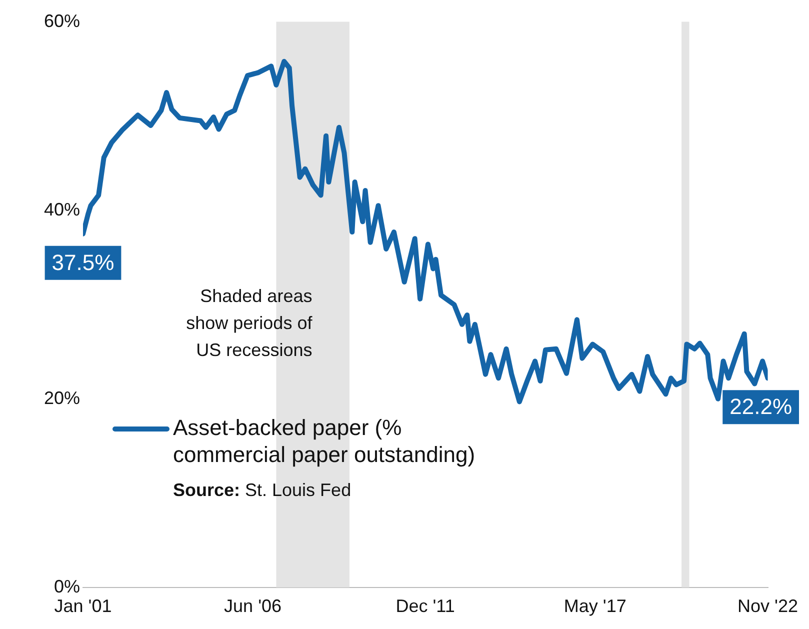 The width and height of the screenshot is (809, 629). I want to click on y-tick-label: 40%, so click(62, 209).